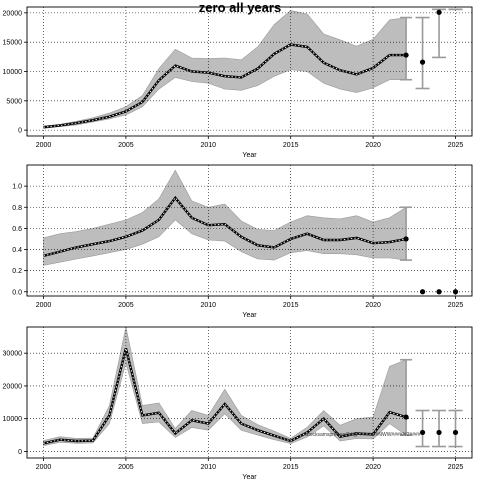 This screenshot has width=480, height=480. What do you see at coordinates (13, 43) in the screenshot?
I see `y-tick-label: 15000` at bounding box center [13, 43].